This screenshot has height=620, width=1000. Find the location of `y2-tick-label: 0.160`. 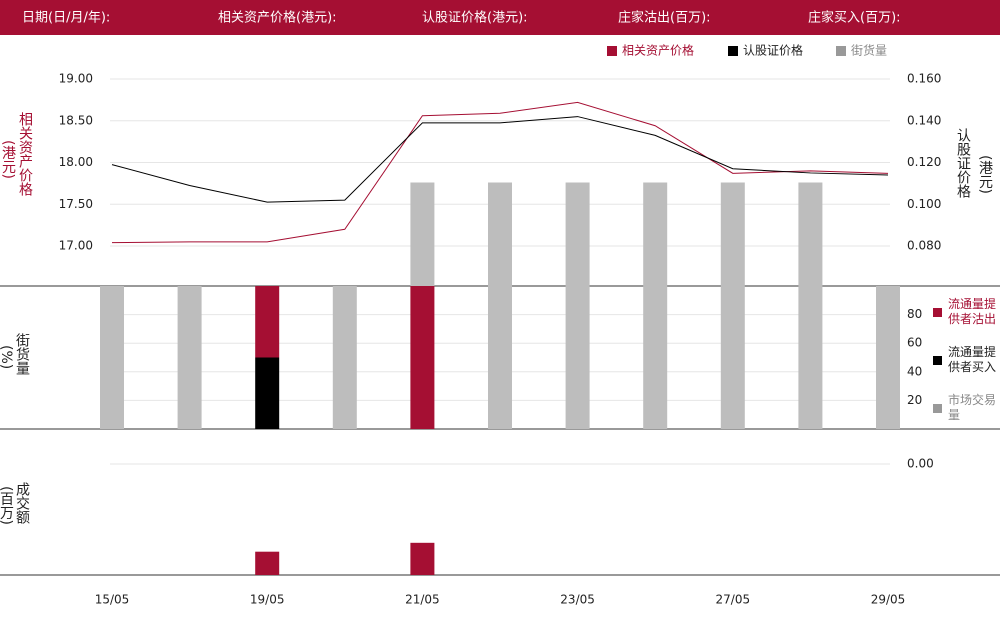

y2-tick-label: 0.160 is located at coordinates (924, 79).